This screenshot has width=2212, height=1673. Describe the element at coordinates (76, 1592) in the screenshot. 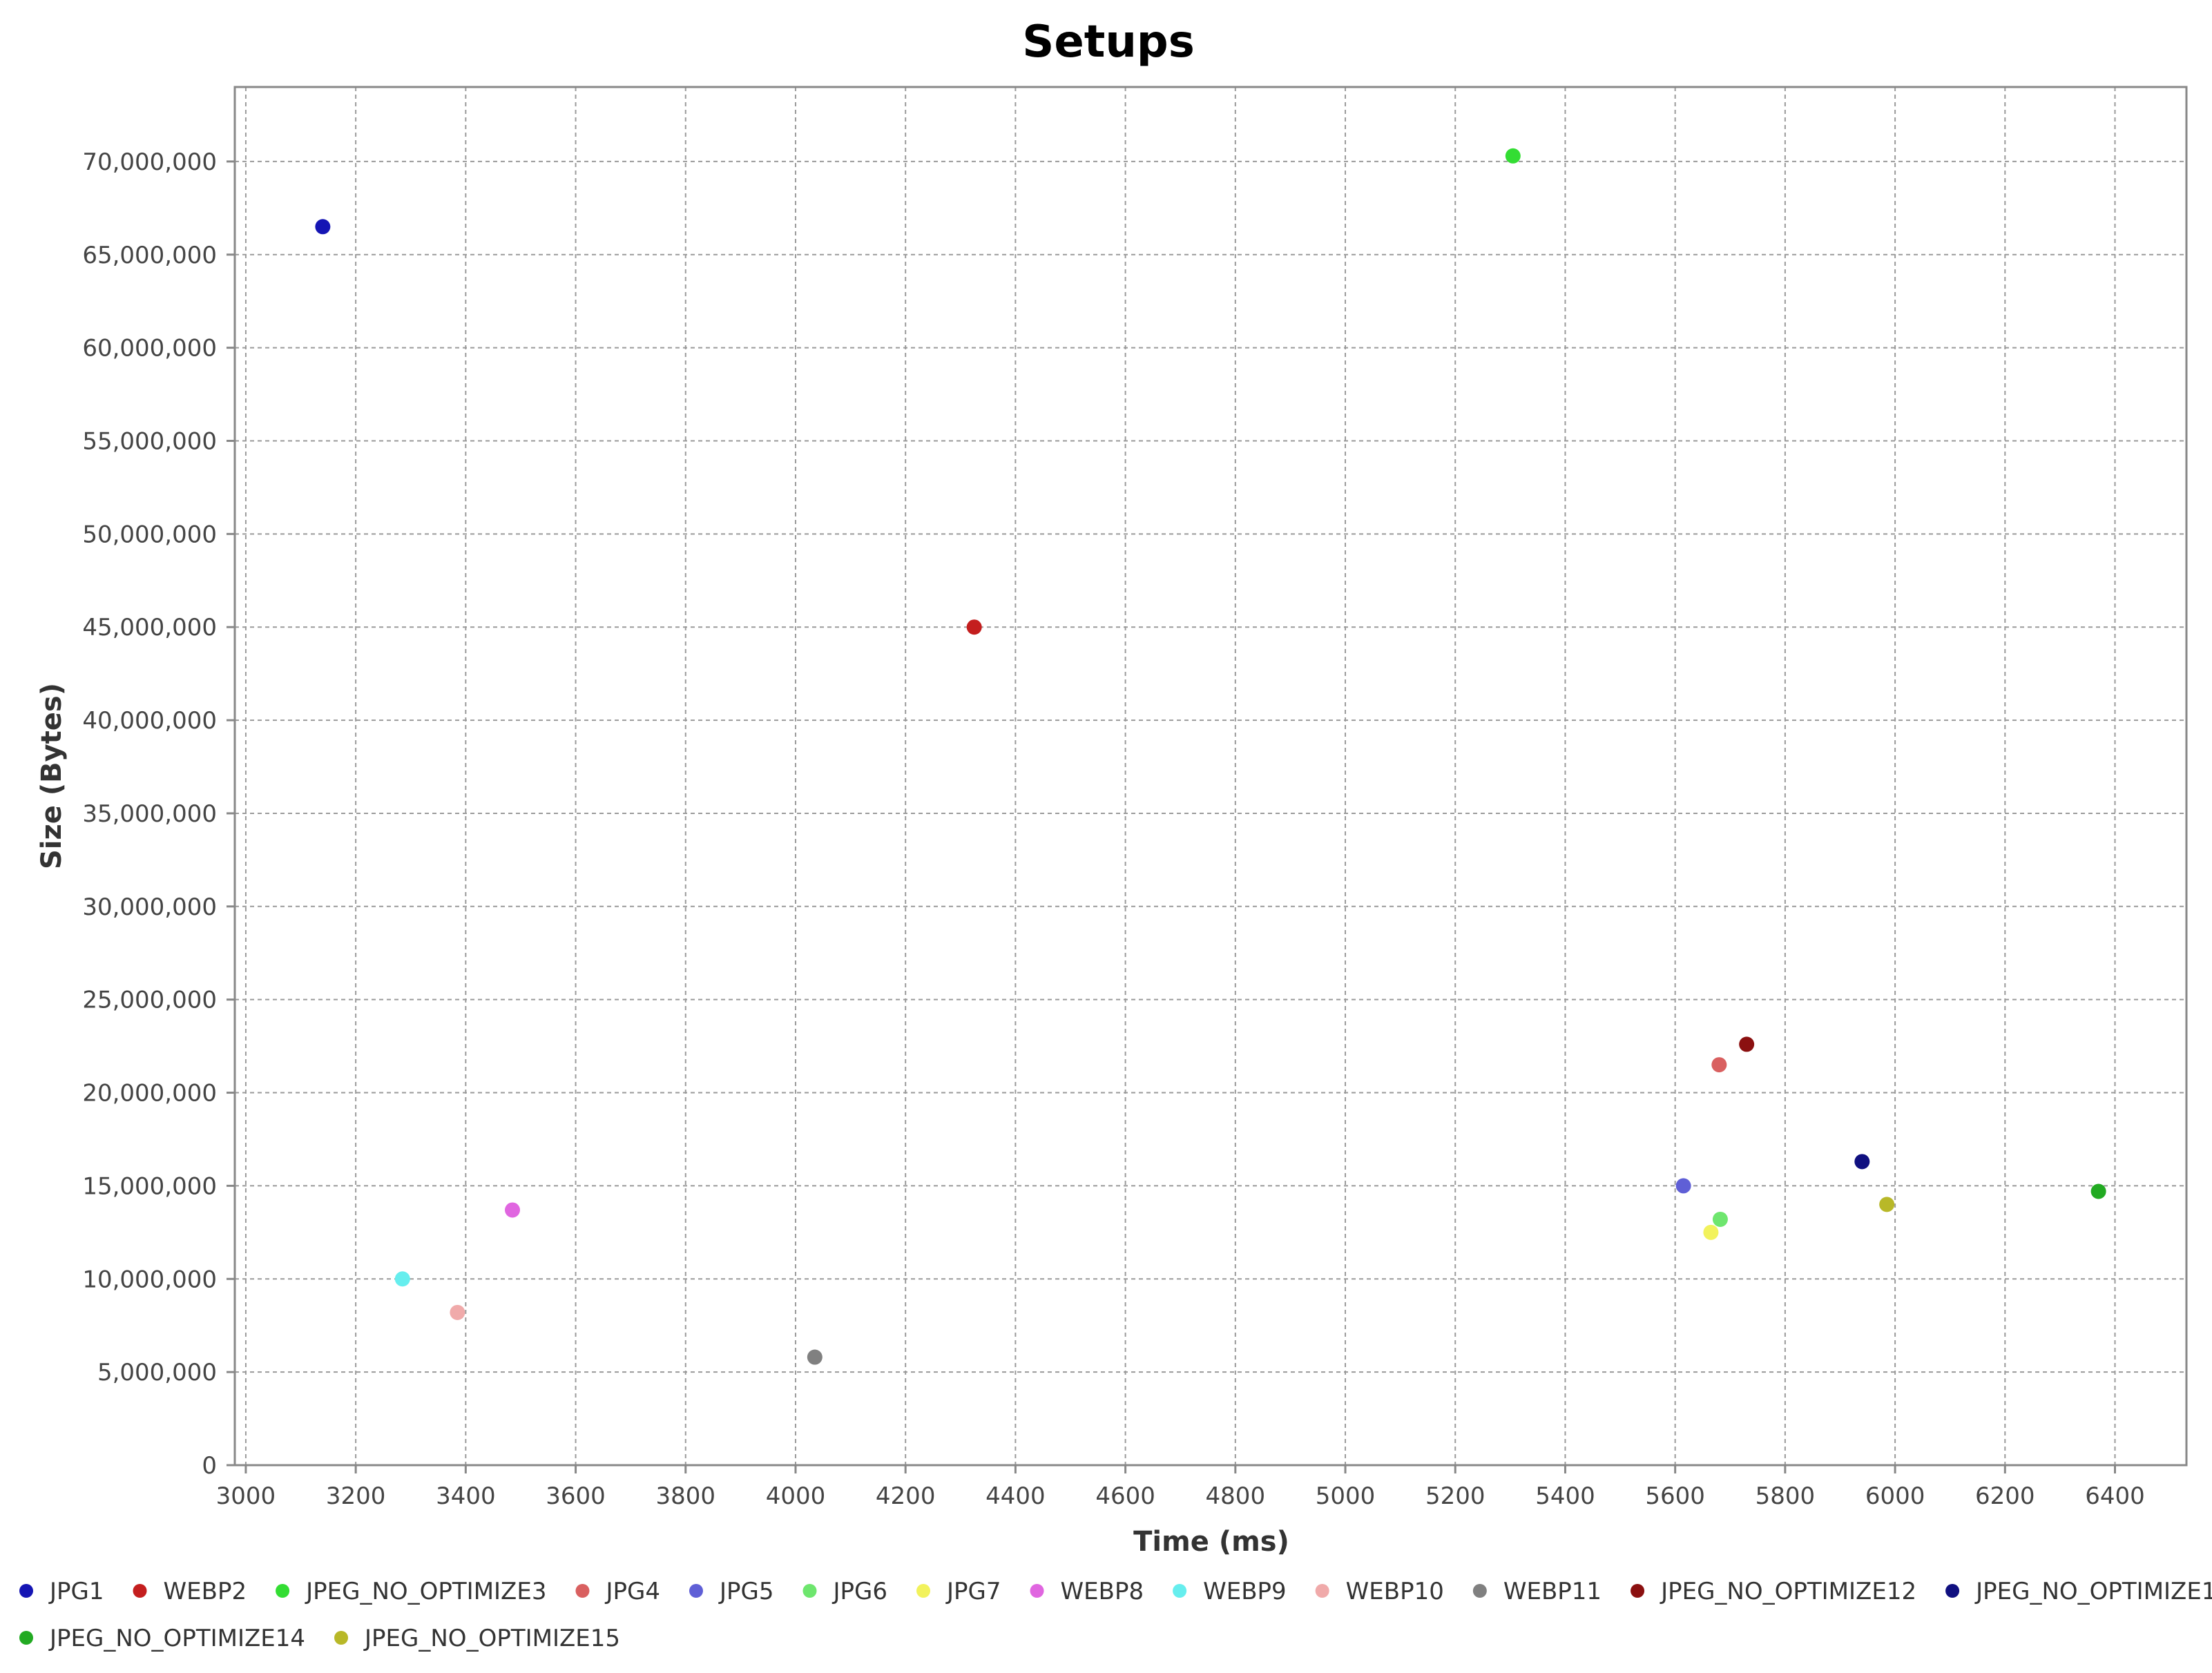

I see `legend-label: JPG1` at that location.